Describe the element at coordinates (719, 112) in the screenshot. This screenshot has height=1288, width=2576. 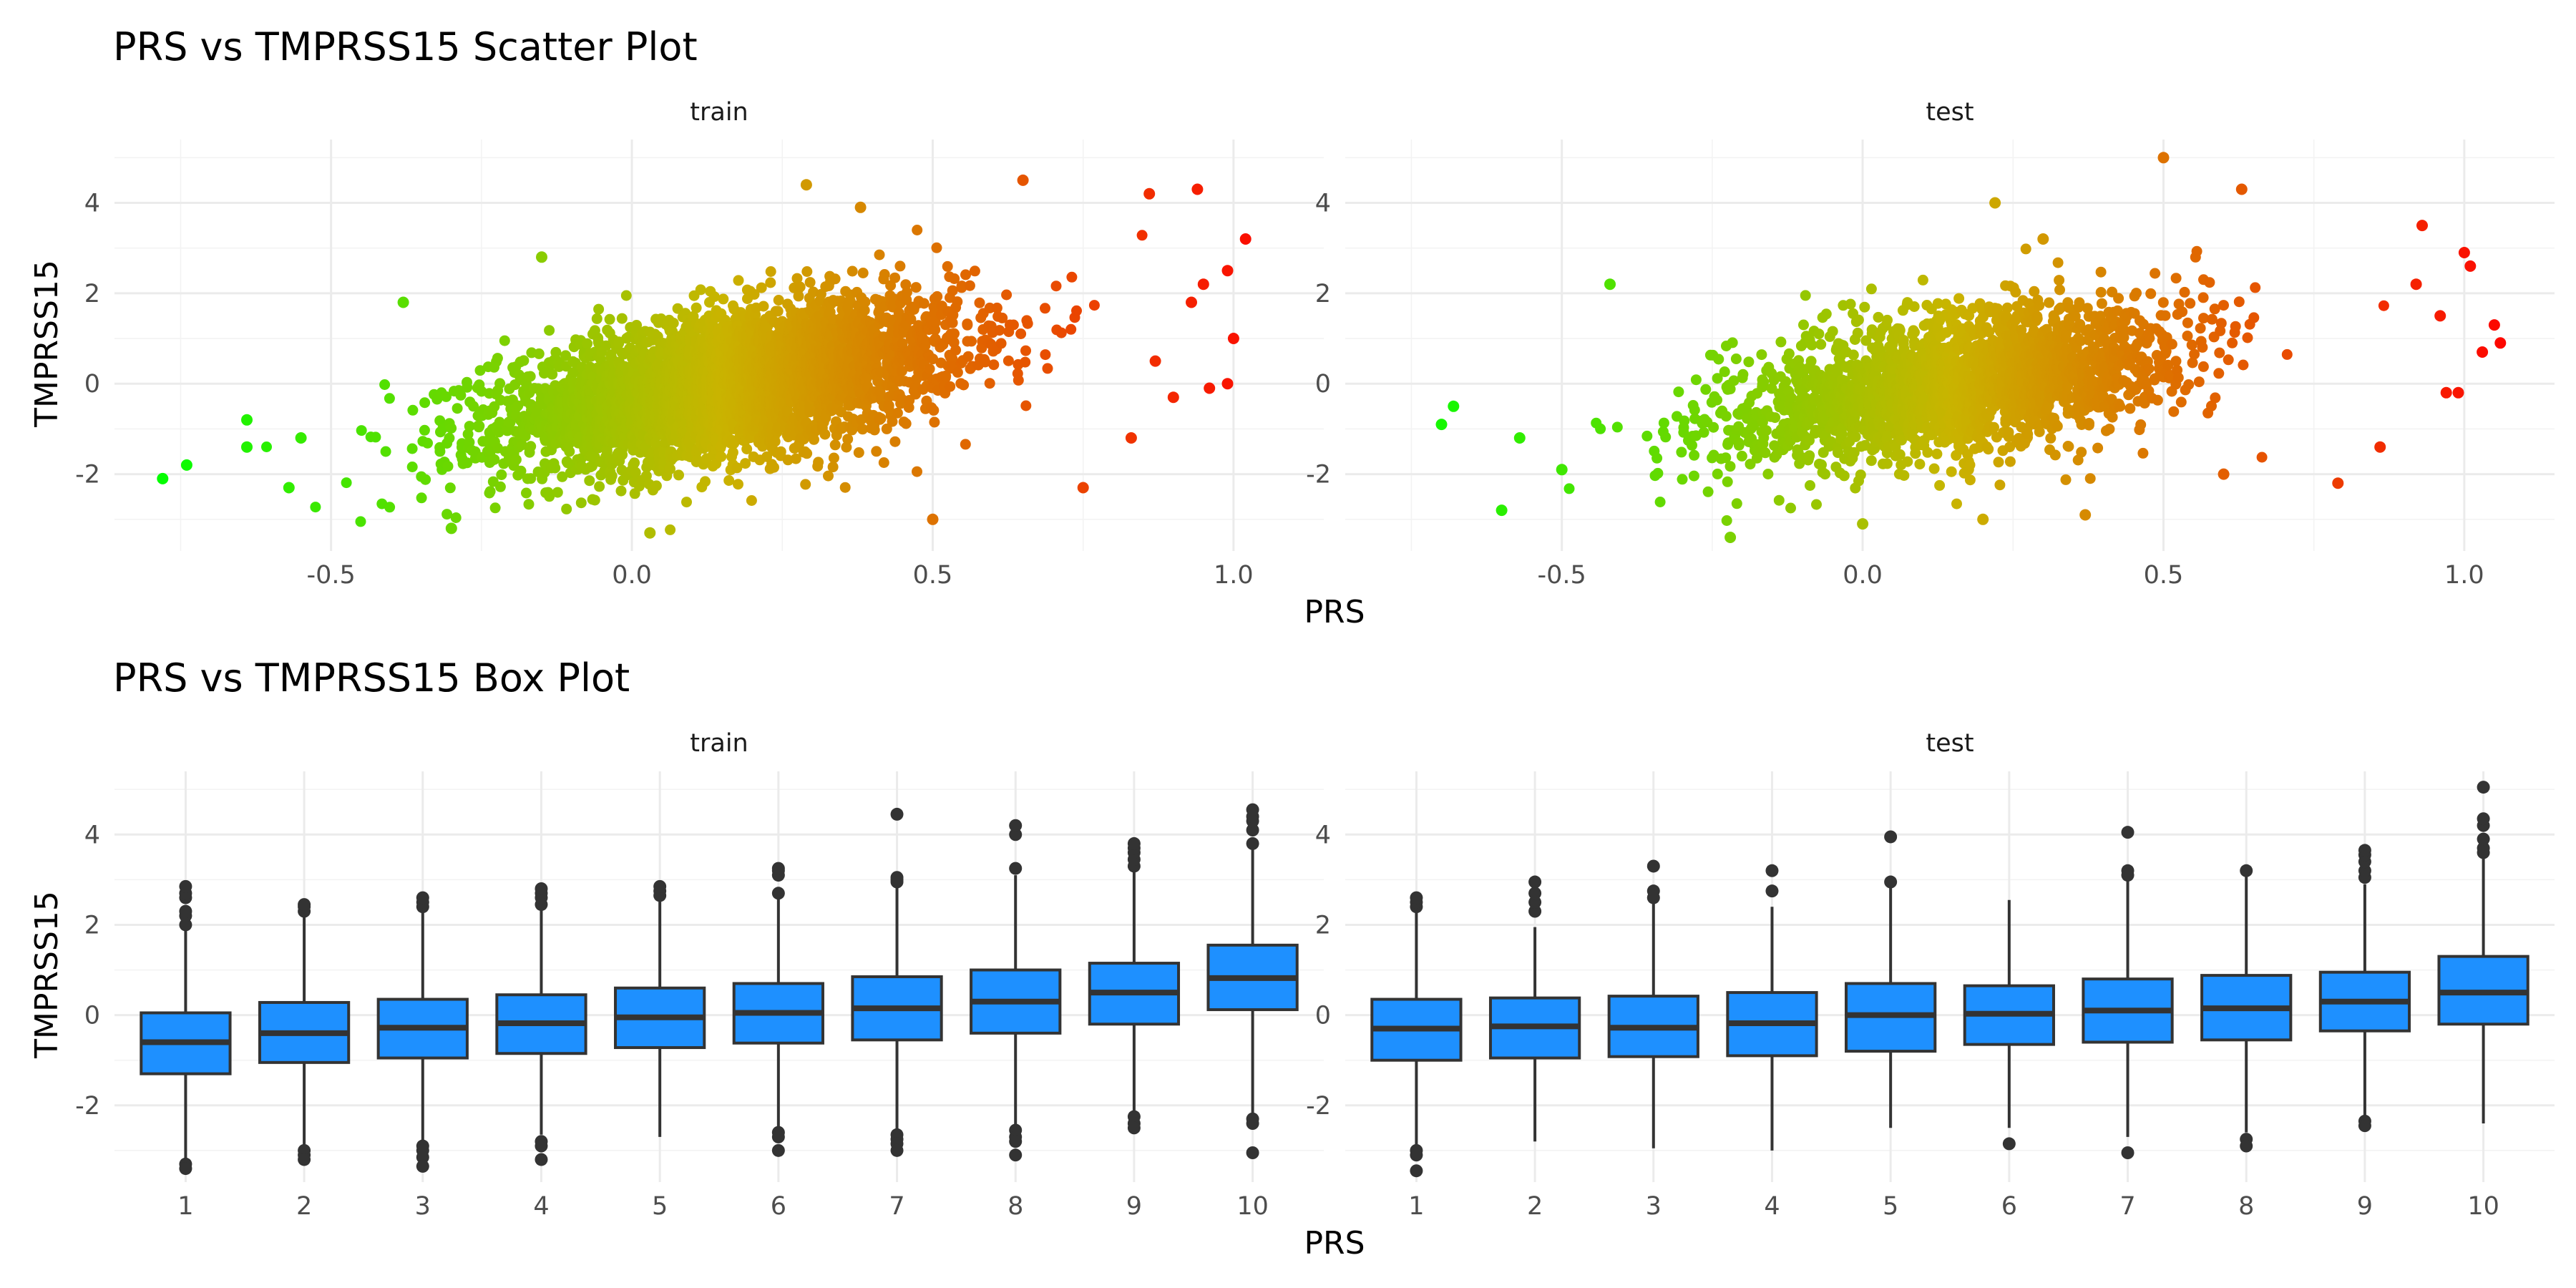
I see `scatter-strip-train: train` at that location.